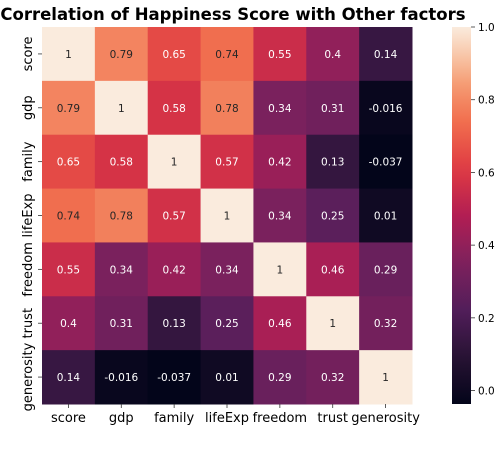 The image size is (500, 454). Describe the element at coordinates (486, 101) in the screenshot. I see `colorbar-tick-label: 0.8` at that location.